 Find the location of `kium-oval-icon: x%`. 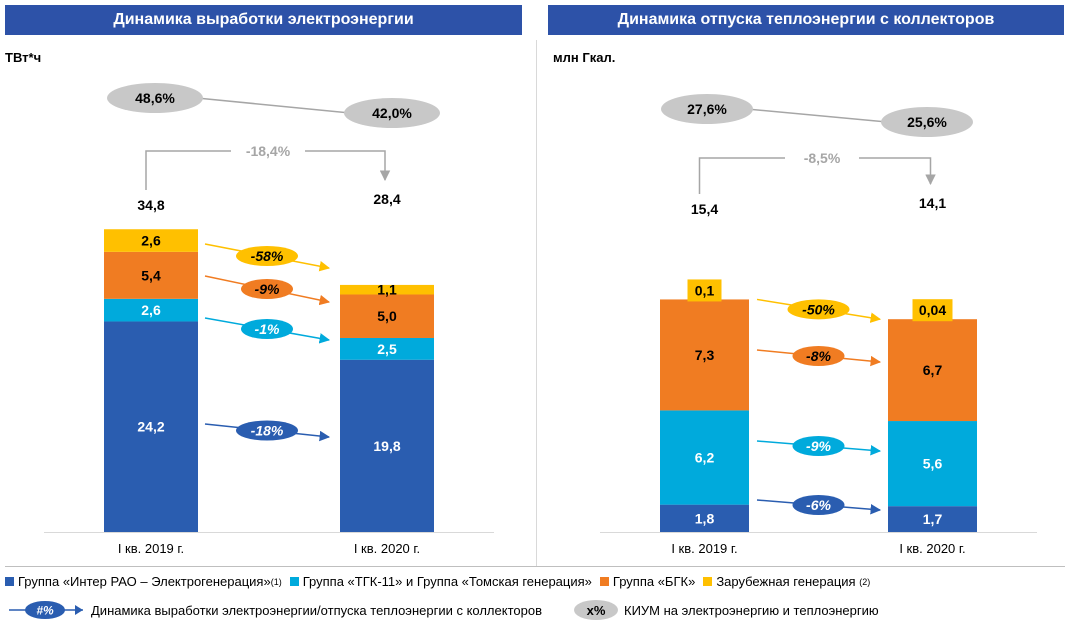

kium-oval-icon: x% is located at coordinates (596, 610).